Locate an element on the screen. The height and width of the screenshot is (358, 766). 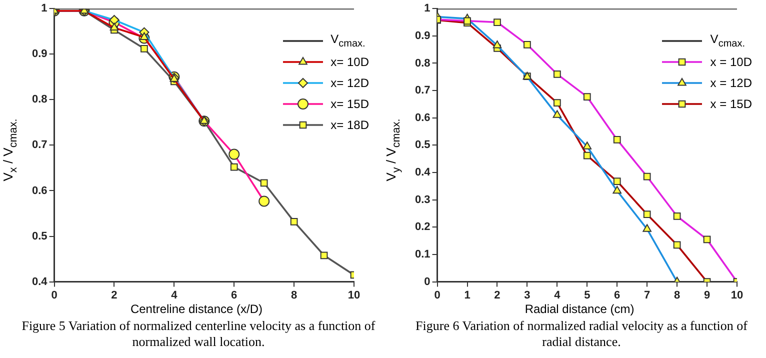
legend-label: x = 10D is located at coordinates (731, 61).